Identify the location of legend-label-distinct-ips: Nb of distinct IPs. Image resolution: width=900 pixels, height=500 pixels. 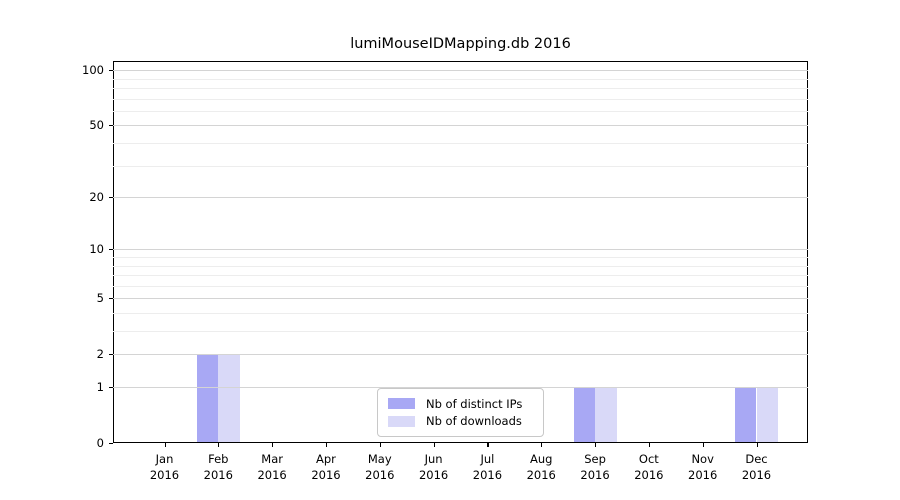
(474, 403).